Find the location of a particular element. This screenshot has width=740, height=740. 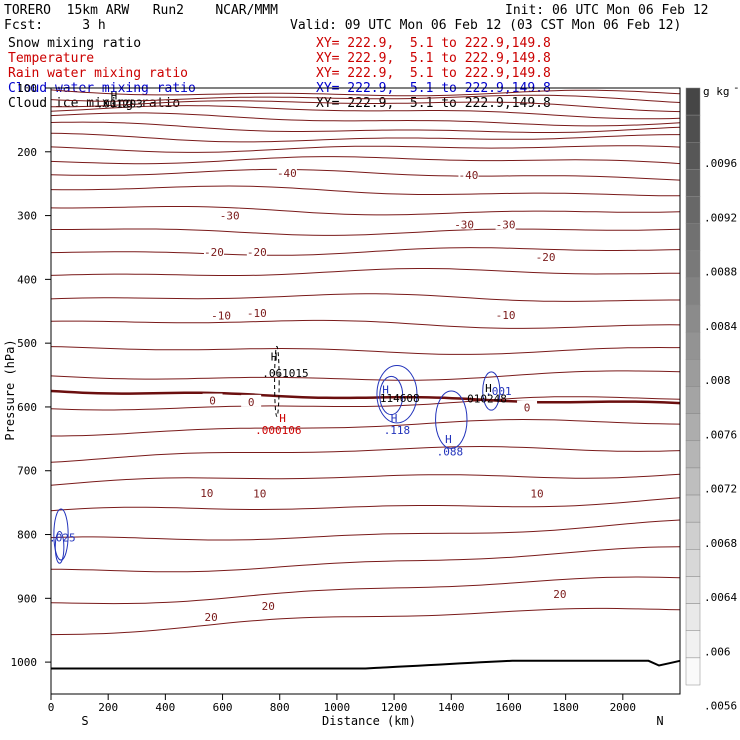

colorbar-label: .0084 is located at coordinates (720, 326).